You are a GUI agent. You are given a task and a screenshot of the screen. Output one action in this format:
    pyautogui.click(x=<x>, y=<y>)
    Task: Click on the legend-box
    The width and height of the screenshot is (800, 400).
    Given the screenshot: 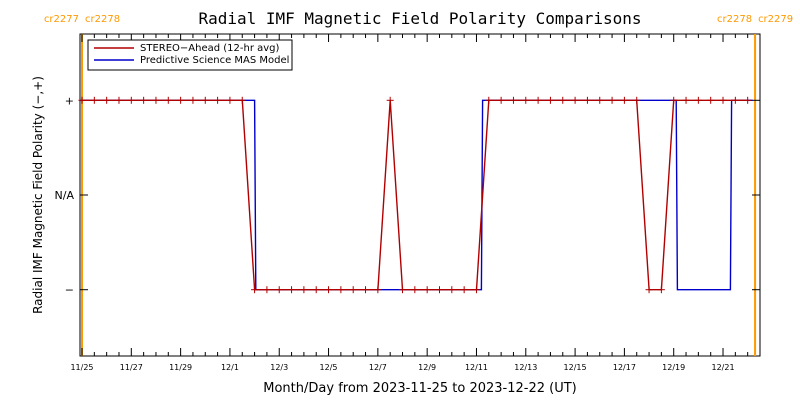 What is the action you would take?
    pyautogui.click(x=190, y=55)
    